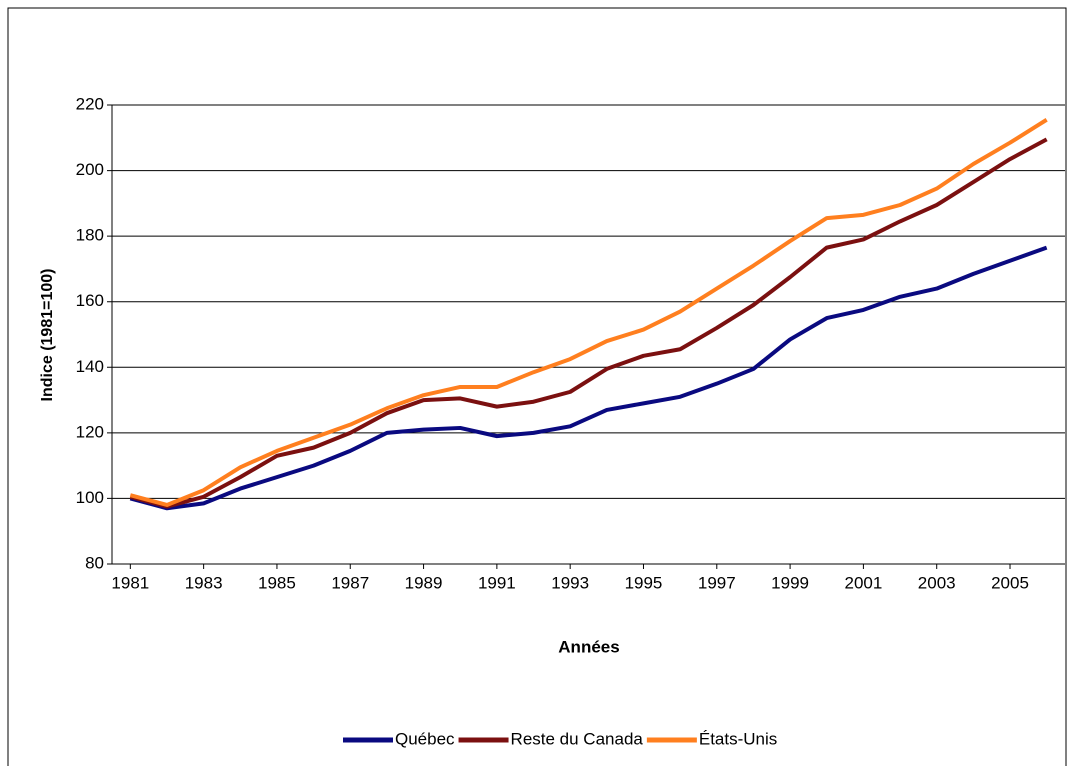 Image resolution: width=1068 pixels, height=766 pixels. I want to click on legend-label: Québec, so click(425, 738).